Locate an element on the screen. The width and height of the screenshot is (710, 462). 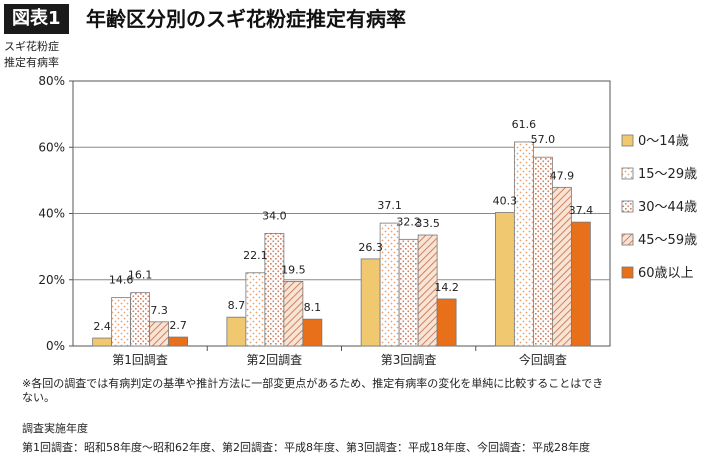
figure-header: 図表1 年齢区分別のスギ花粉症推定有病率 is located at coordinates (355, 19).